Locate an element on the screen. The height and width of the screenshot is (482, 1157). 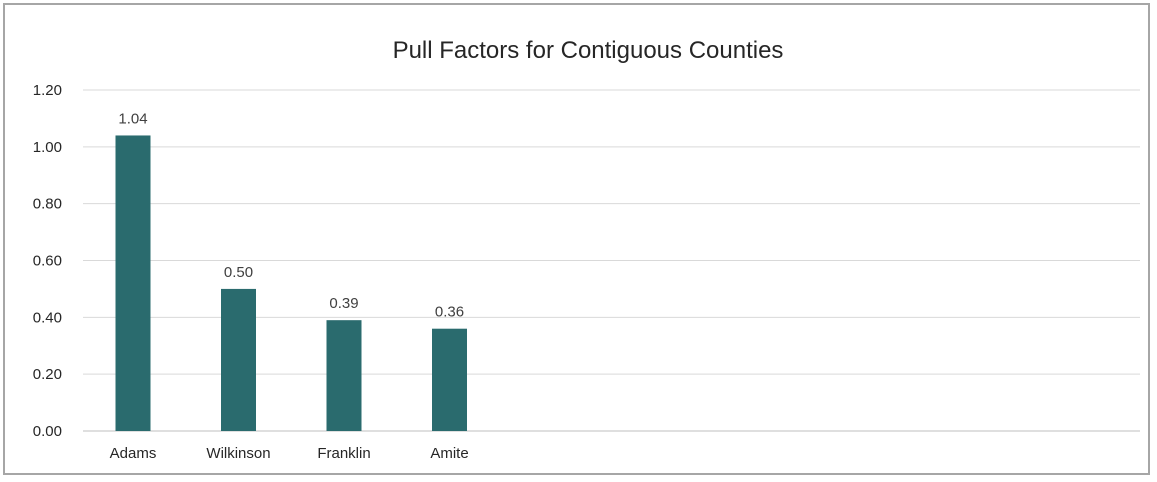
bar-amite is located at coordinates (449, 379).